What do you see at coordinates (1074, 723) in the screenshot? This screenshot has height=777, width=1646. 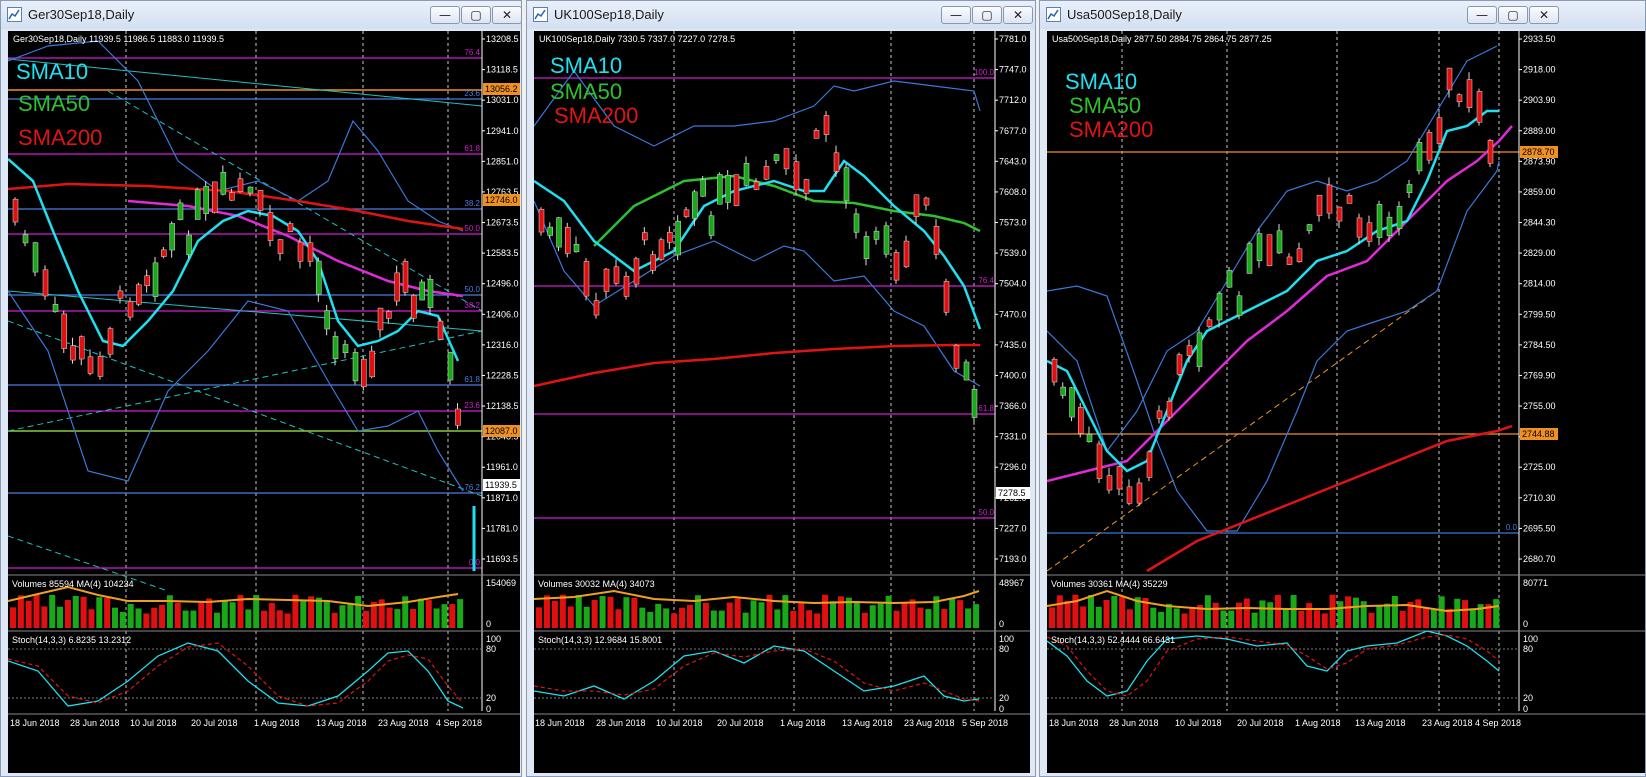 I see `date-tick: 18 Jun 2018` at bounding box center [1074, 723].